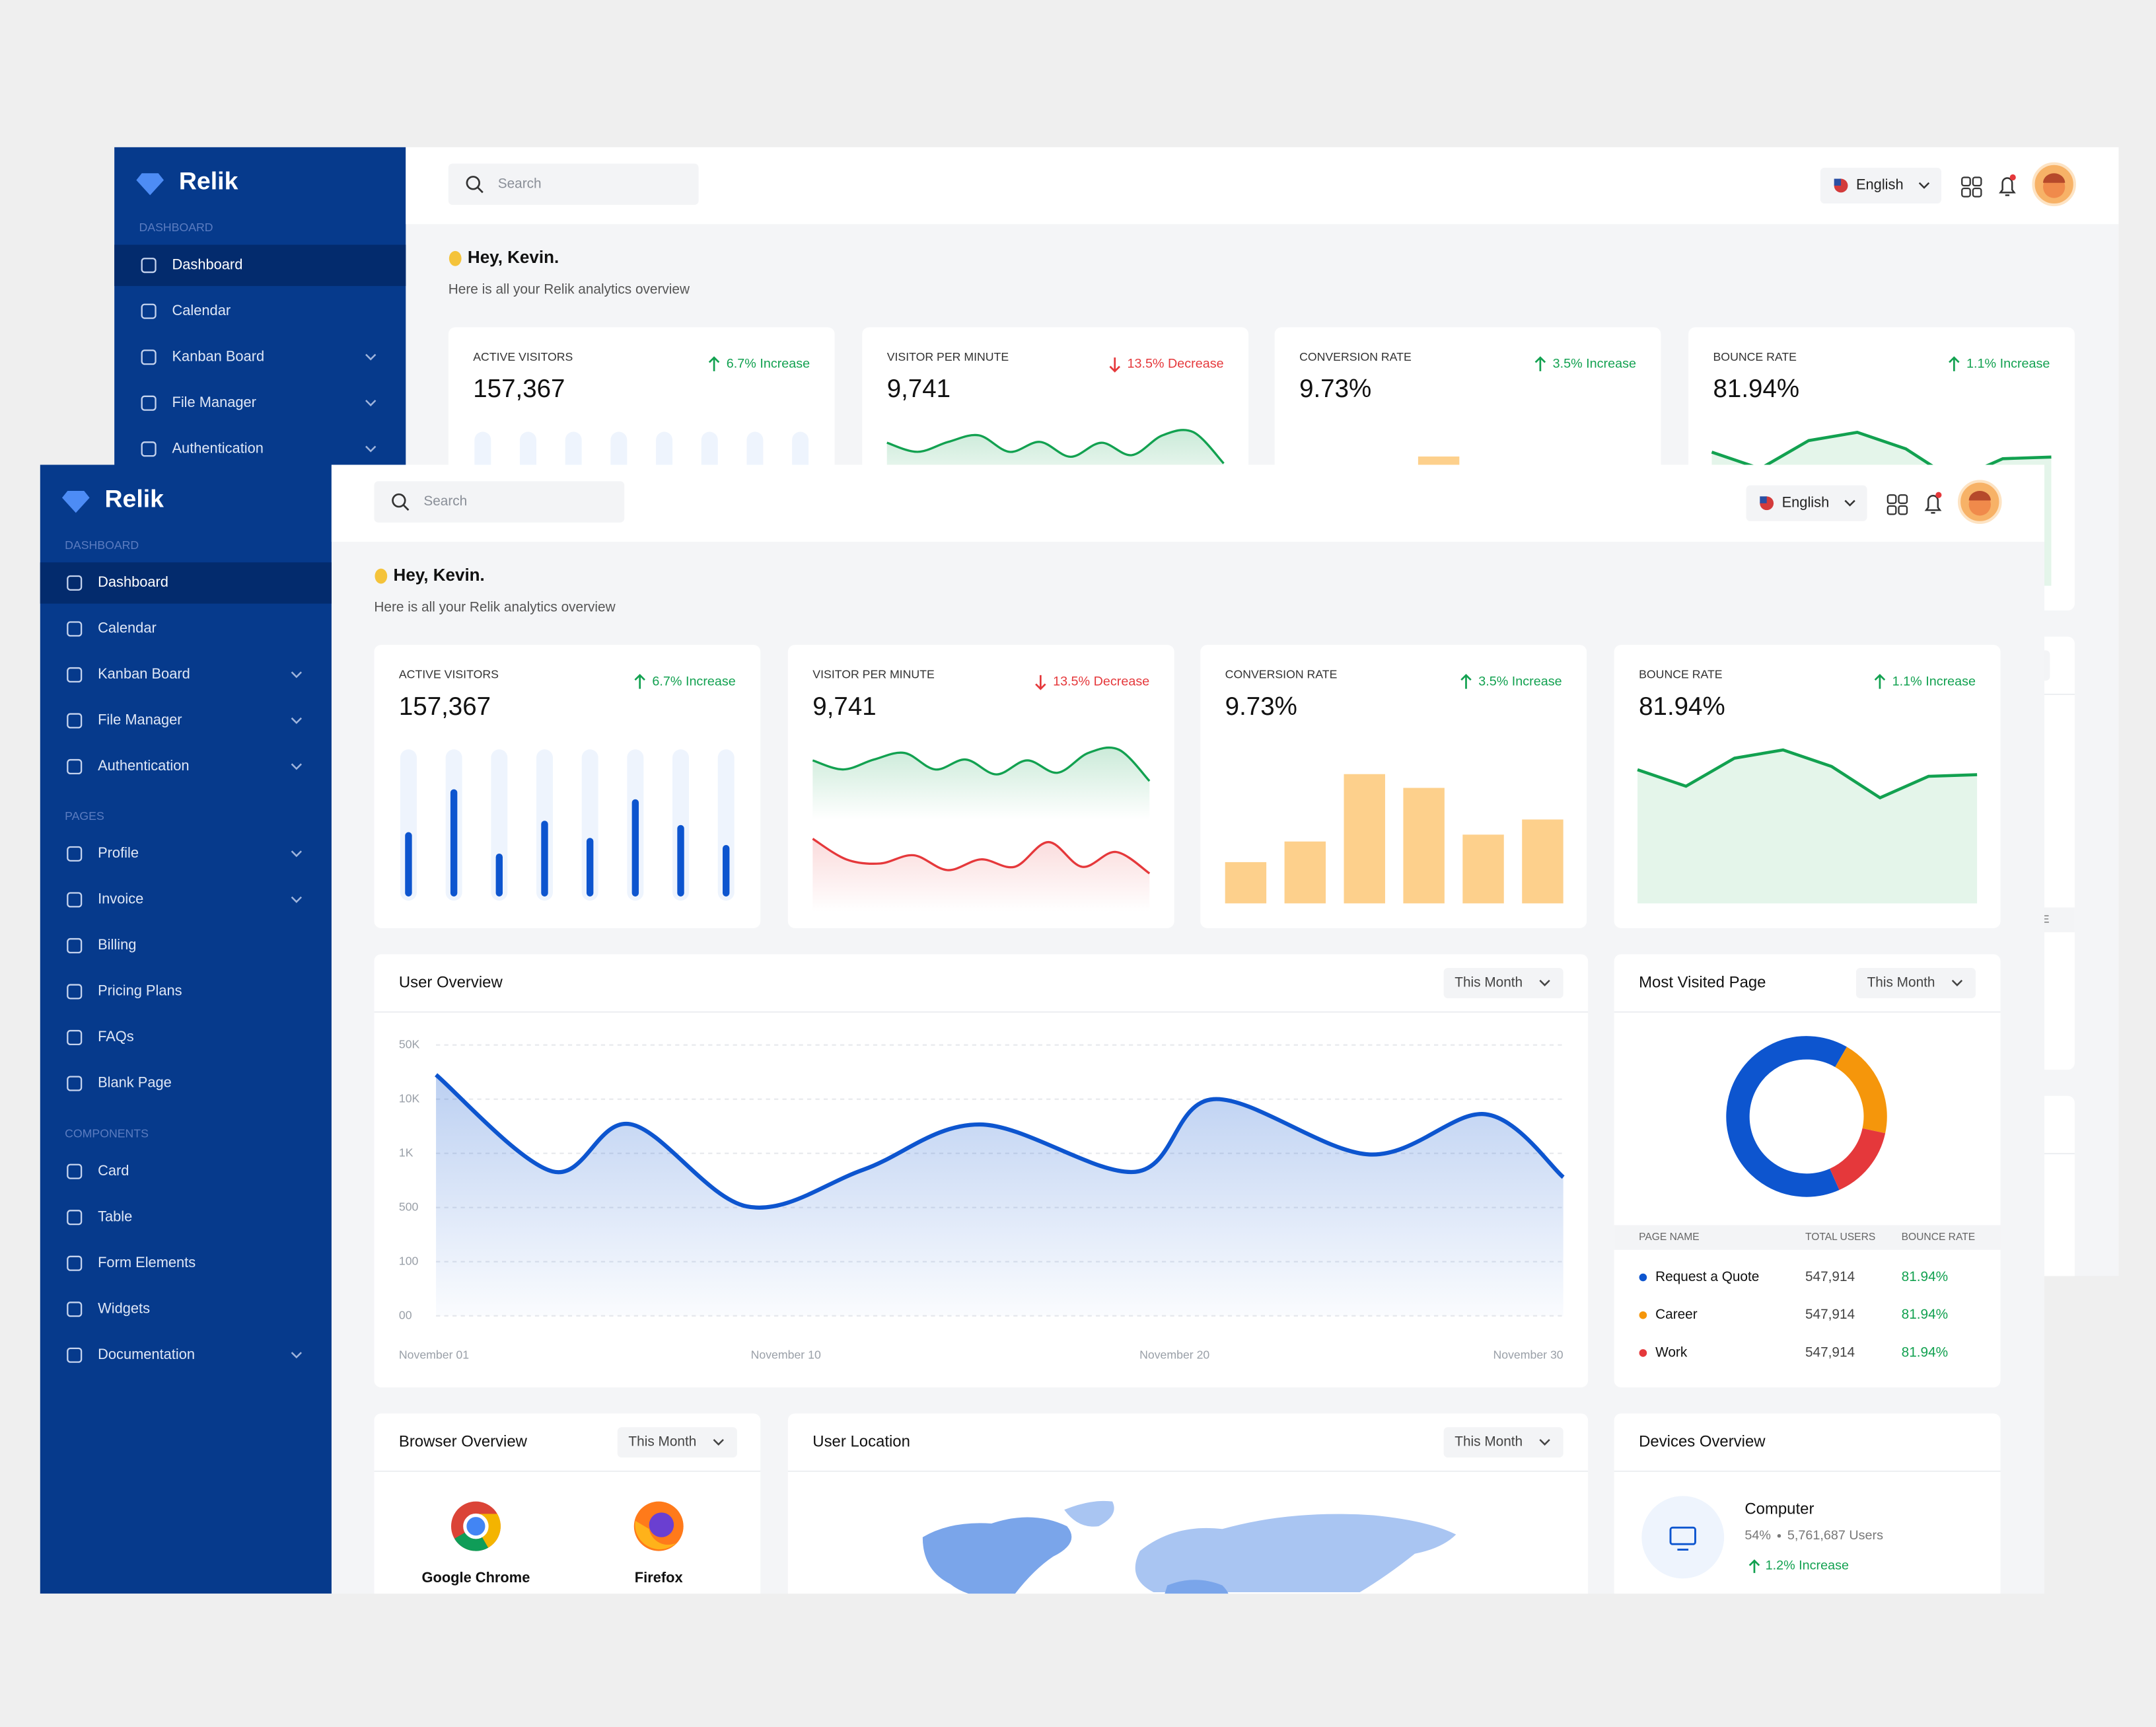 The width and height of the screenshot is (2156, 1727). I want to click on nav-item: Invoice, so click(120, 899).